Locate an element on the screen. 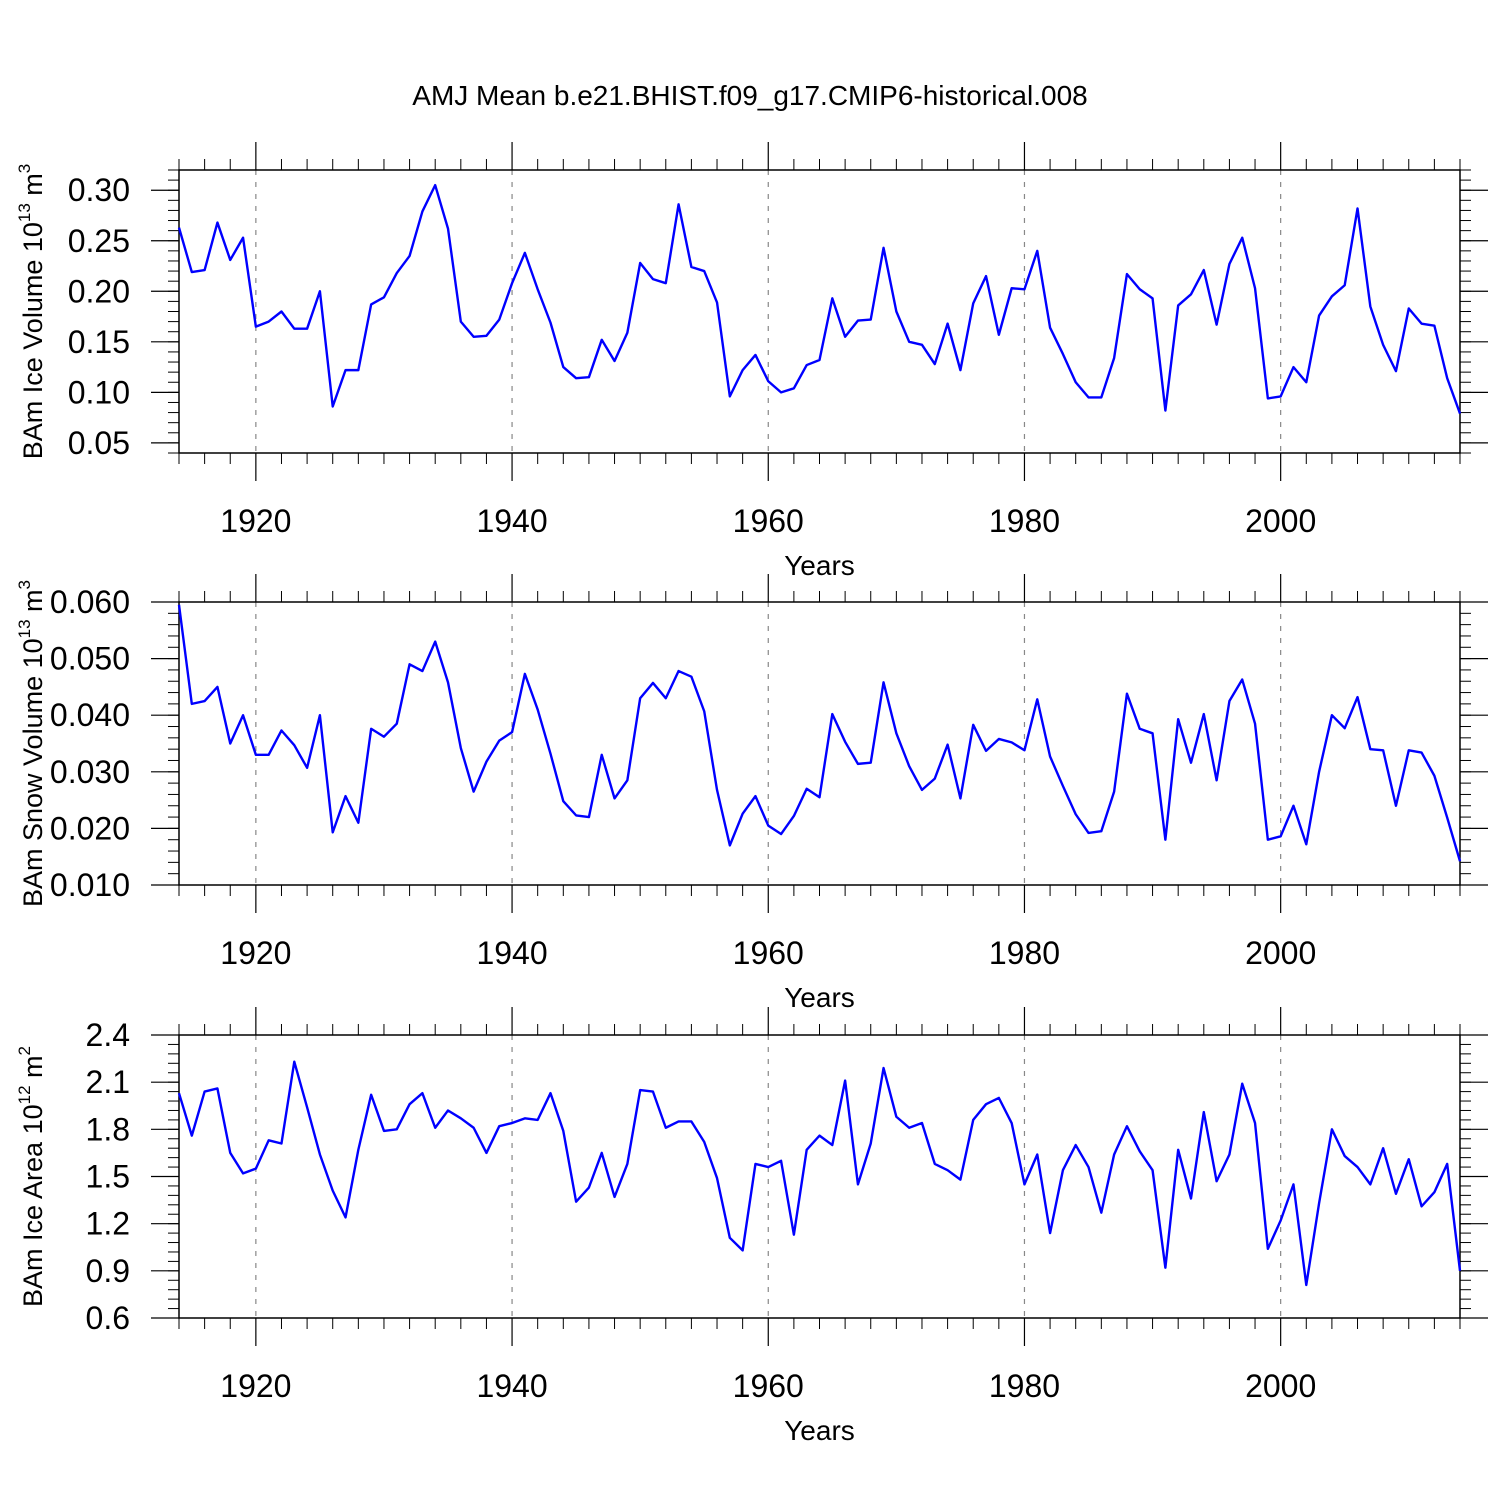 The image size is (1500, 1500). y-tick-label: 0.020 is located at coordinates (90, 828).